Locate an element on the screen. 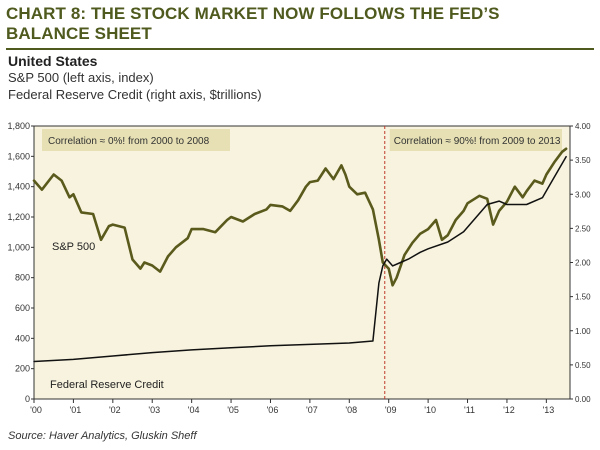  x-axis-tick-label: '13 is located at coordinates (548, 410).